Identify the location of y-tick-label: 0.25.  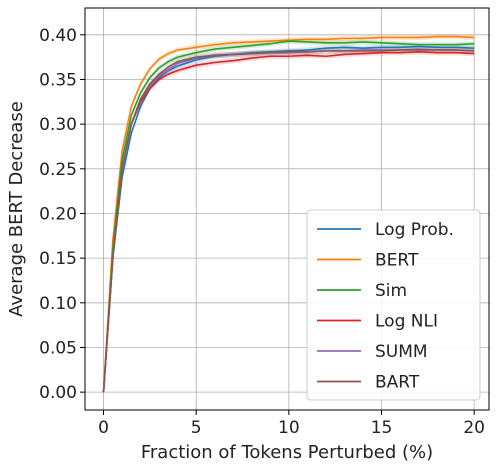
(58, 170).